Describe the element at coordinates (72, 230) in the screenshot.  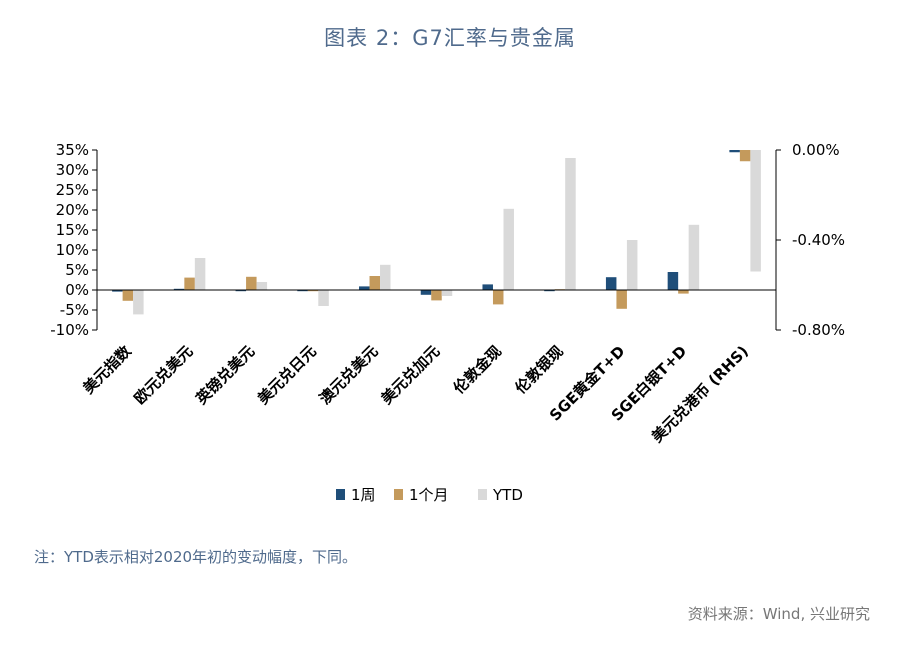
I see `left-tick-label: 15%` at that location.